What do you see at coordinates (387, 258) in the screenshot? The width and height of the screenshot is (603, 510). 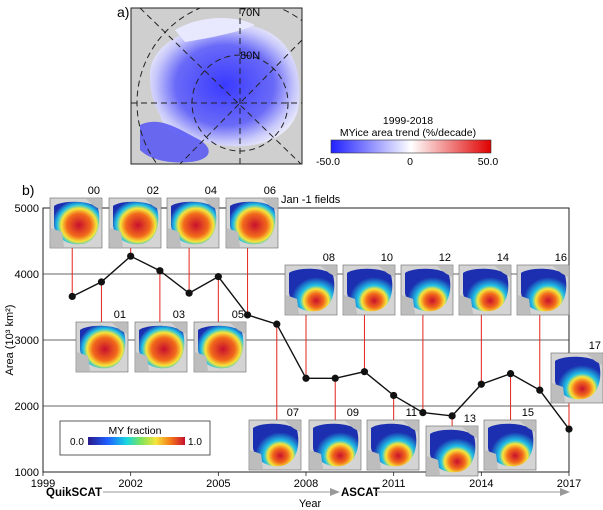 I see `thumbnail-year-label: 10` at bounding box center [387, 258].